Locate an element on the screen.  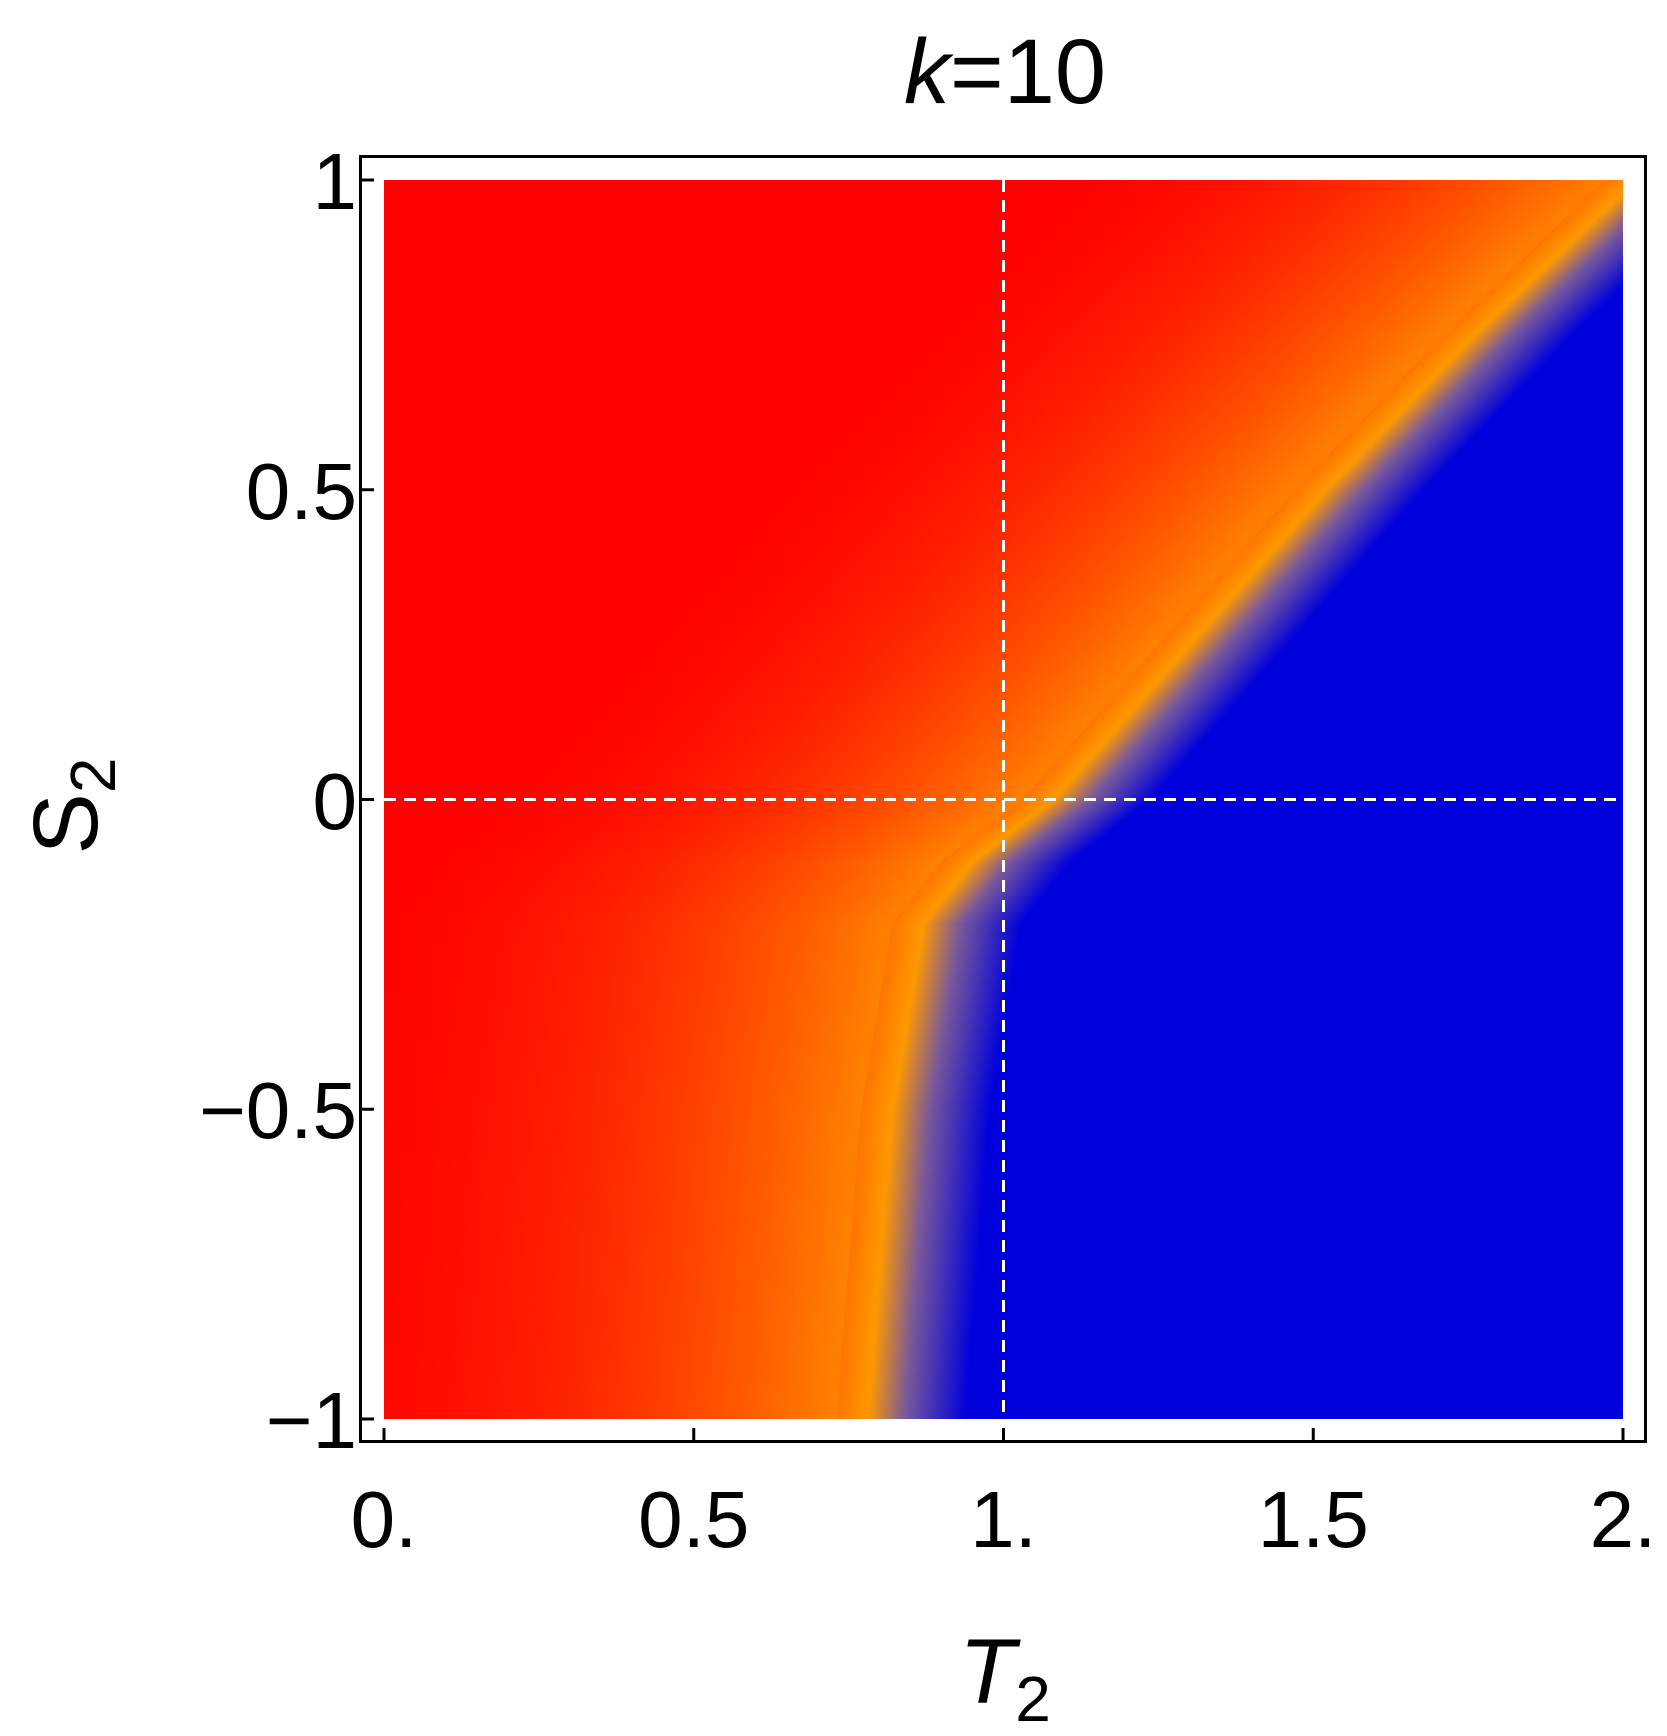
title-variable: k is located at coordinates (926, 72).